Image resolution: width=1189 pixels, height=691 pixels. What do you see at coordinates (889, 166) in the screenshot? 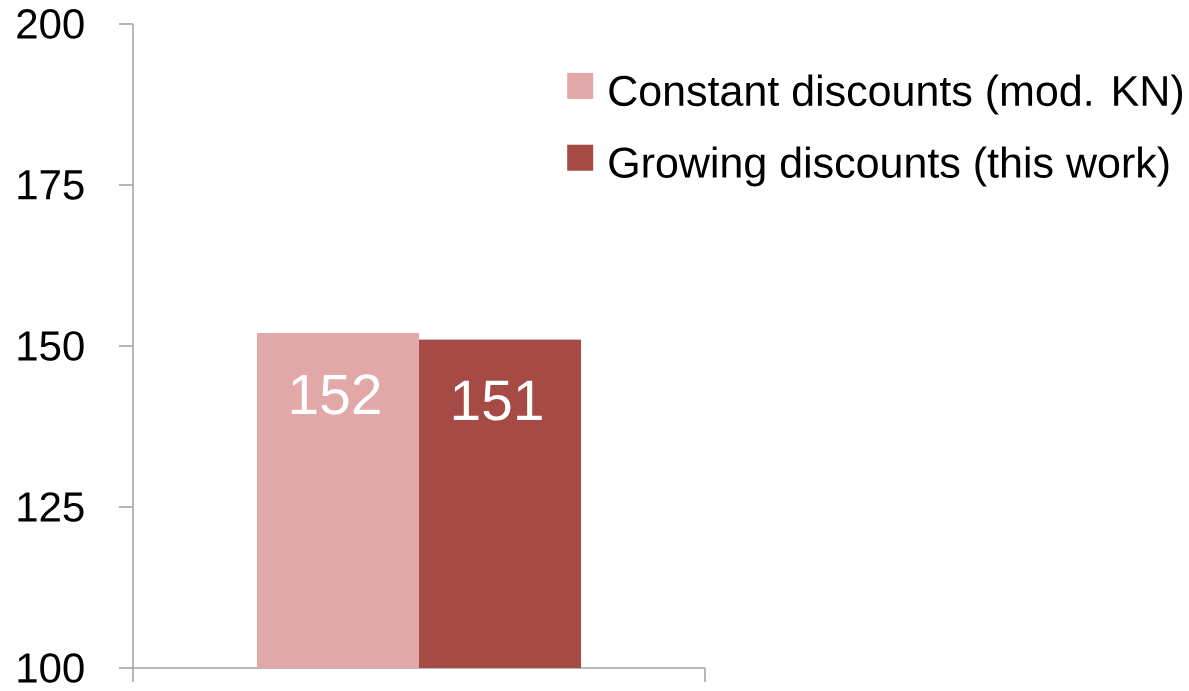
I see `legend-label: Growing discounts (this work)` at bounding box center [889, 166].